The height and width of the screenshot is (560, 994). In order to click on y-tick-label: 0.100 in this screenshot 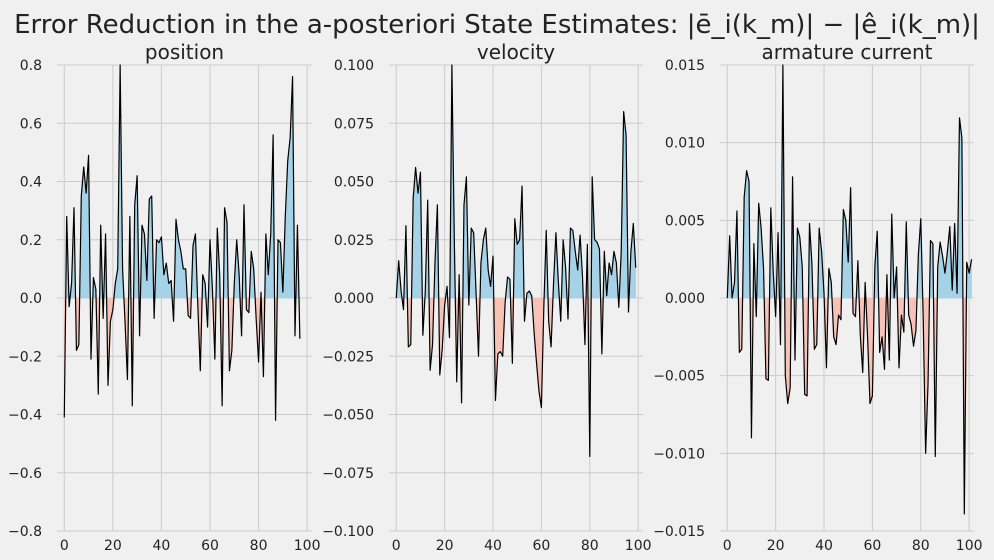, I will do `click(354, 66)`.